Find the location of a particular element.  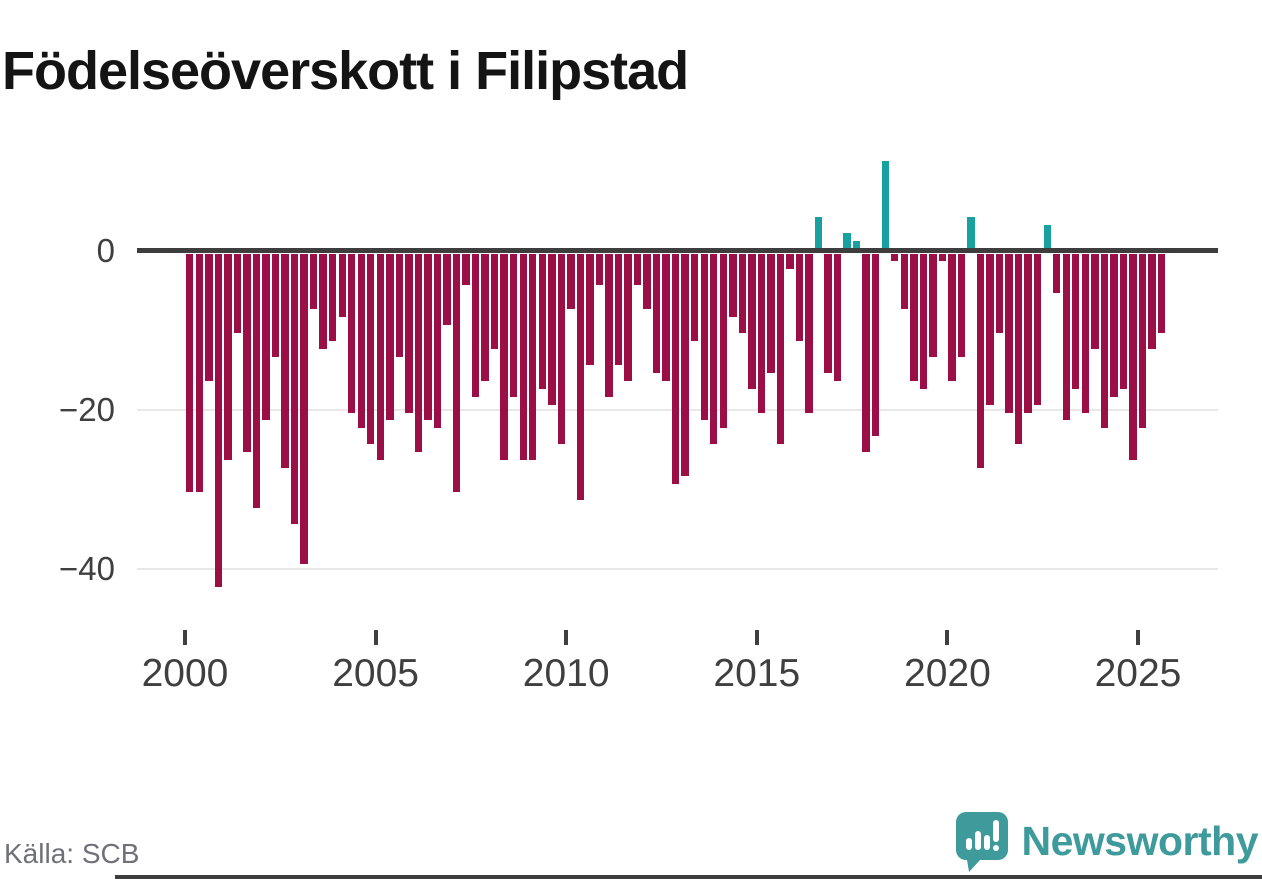

bar-2001Q4 is located at coordinates (256, 380).